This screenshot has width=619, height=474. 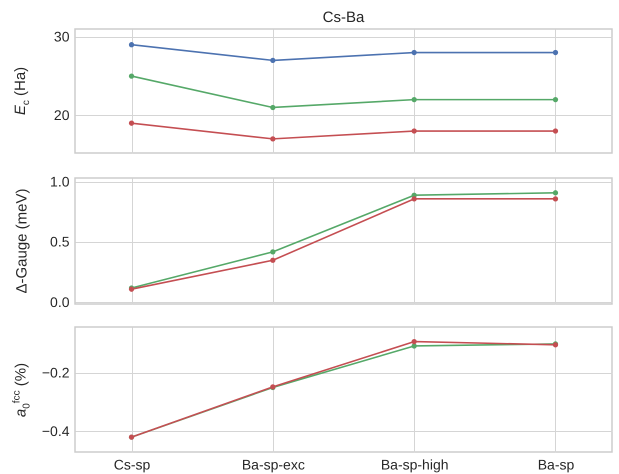 What do you see at coordinates (273, 464) in the screenshot?
I see `x-tick-label: Ba-sp-exc` at bounding box center [273, 464].